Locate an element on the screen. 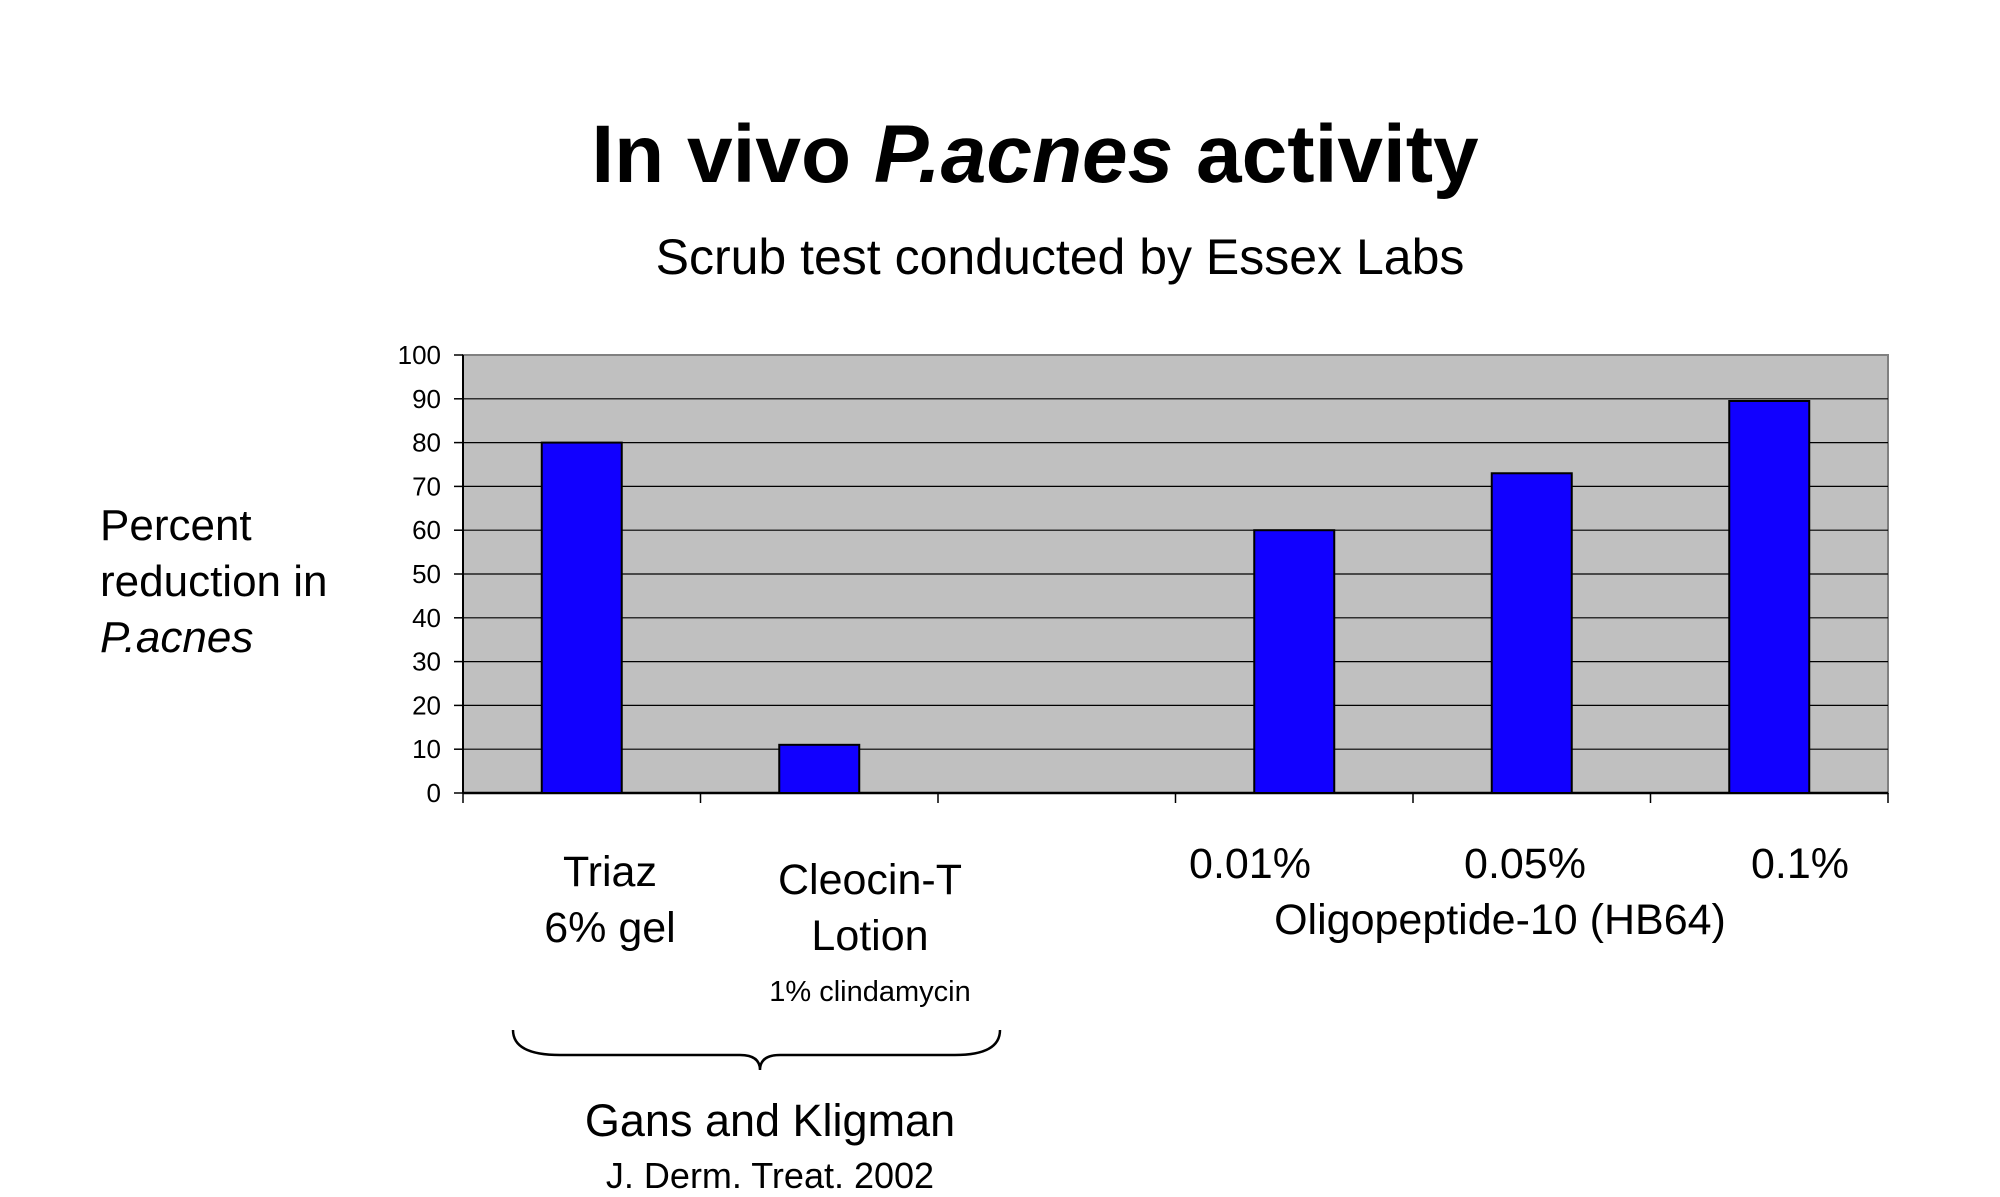 This screenshot has width=2000, height=1197. y-axis-label-line3: P.acnes is located at coordinates (177, 637).